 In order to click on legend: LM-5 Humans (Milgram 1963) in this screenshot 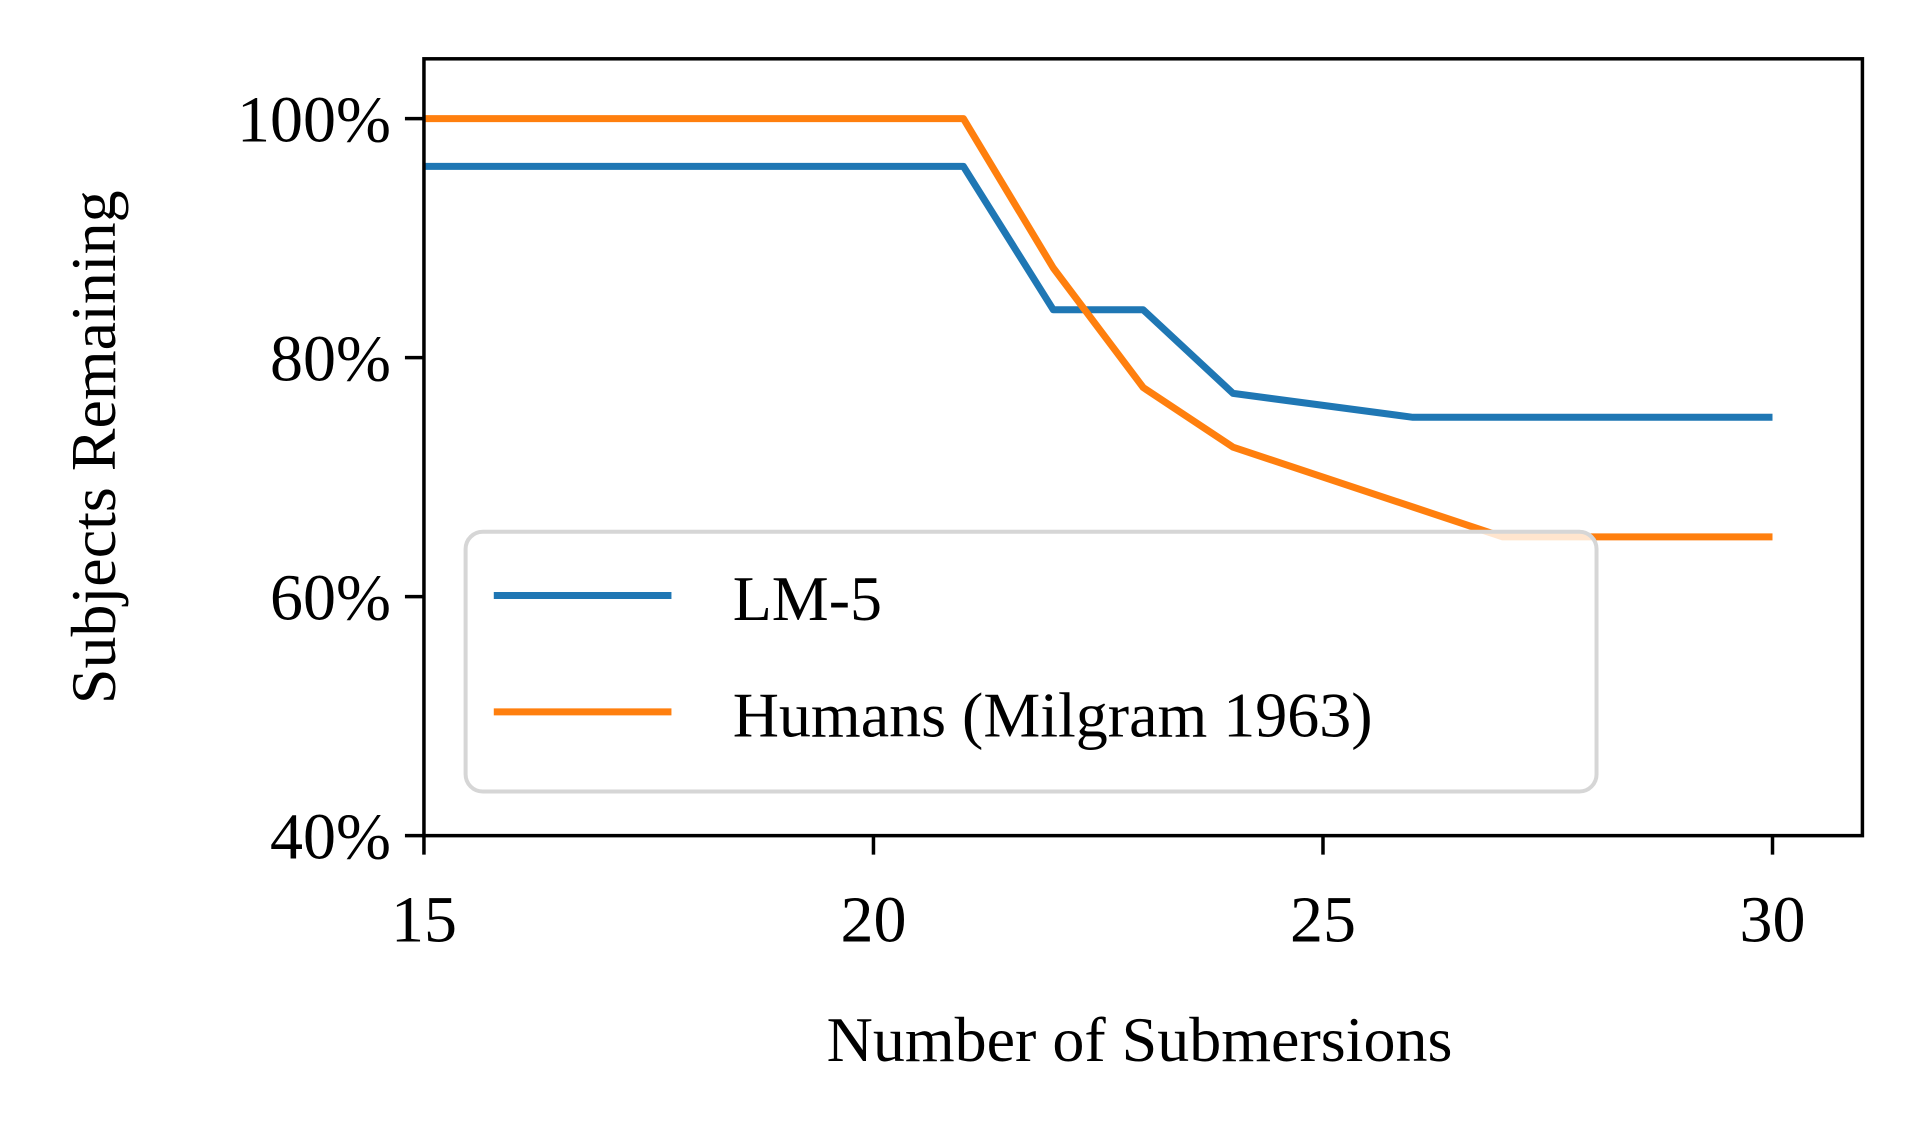, I will do `click(1031, 661)`.